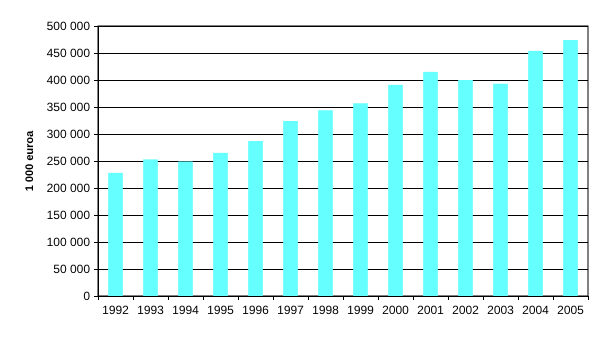 The width and height of the screenshot is (603, 343). What do you see at coordinates (220, 310) in the screenshot?
I see `x-tick-label: 1995` at bounding box center [220, 310].